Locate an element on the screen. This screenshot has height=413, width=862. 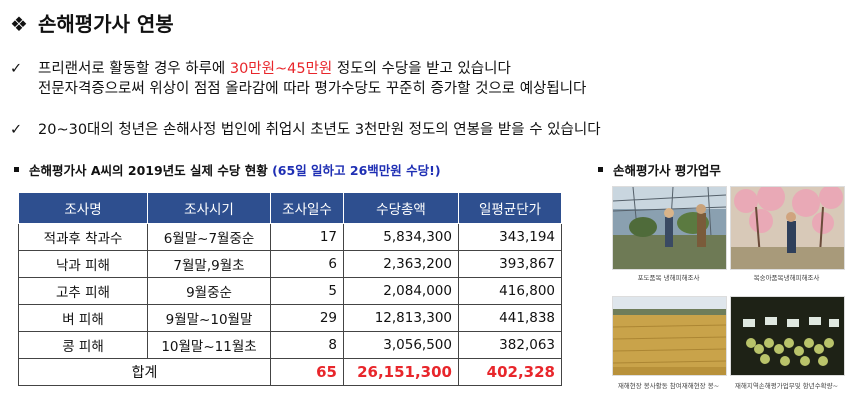
cell-total: 12,813,300 is located at coordinates (401, 318).